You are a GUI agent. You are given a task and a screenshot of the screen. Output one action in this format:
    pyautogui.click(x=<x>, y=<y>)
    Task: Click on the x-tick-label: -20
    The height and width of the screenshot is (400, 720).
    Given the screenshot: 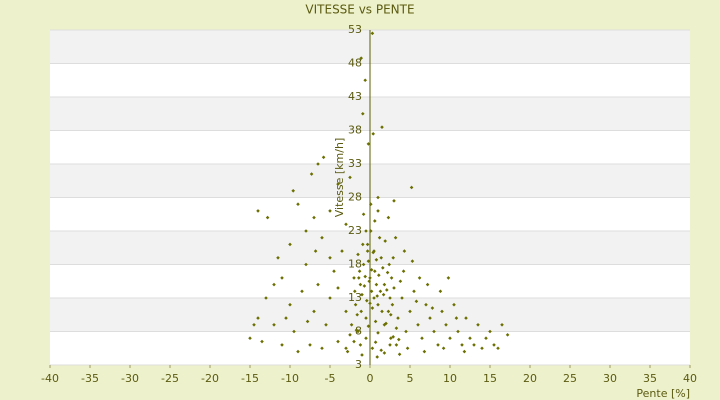 What is the action you would take?
    pyautogui.click(x=210, y=378)
    